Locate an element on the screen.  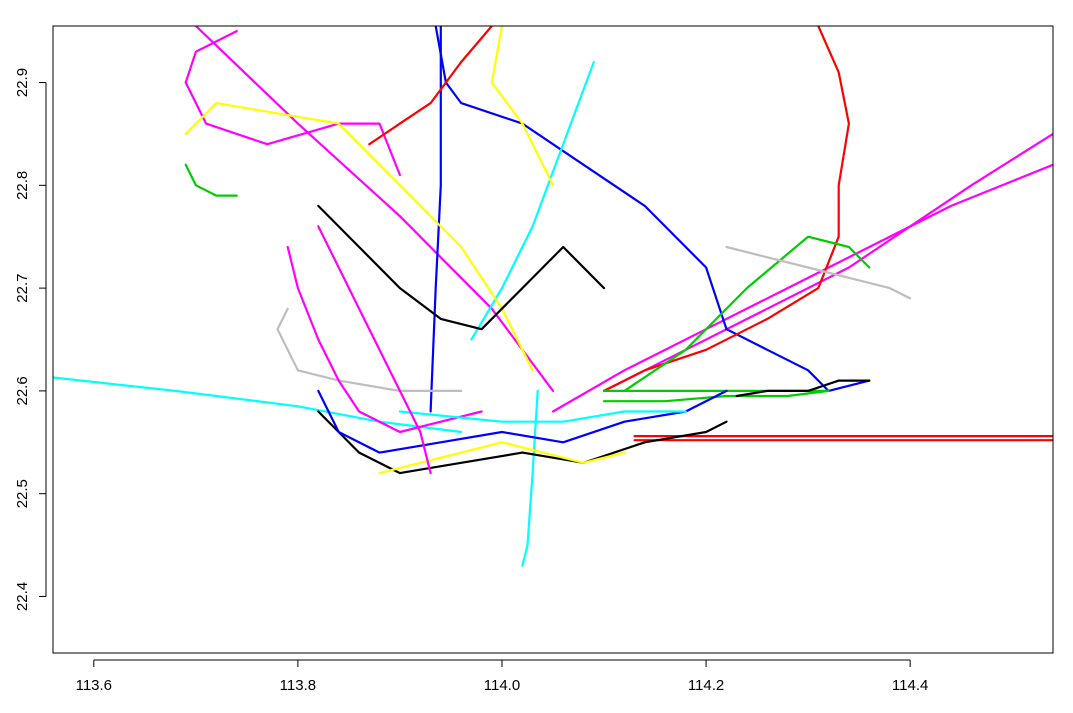
x-tick-label: 114.4 is located at coordinates (910, 685).